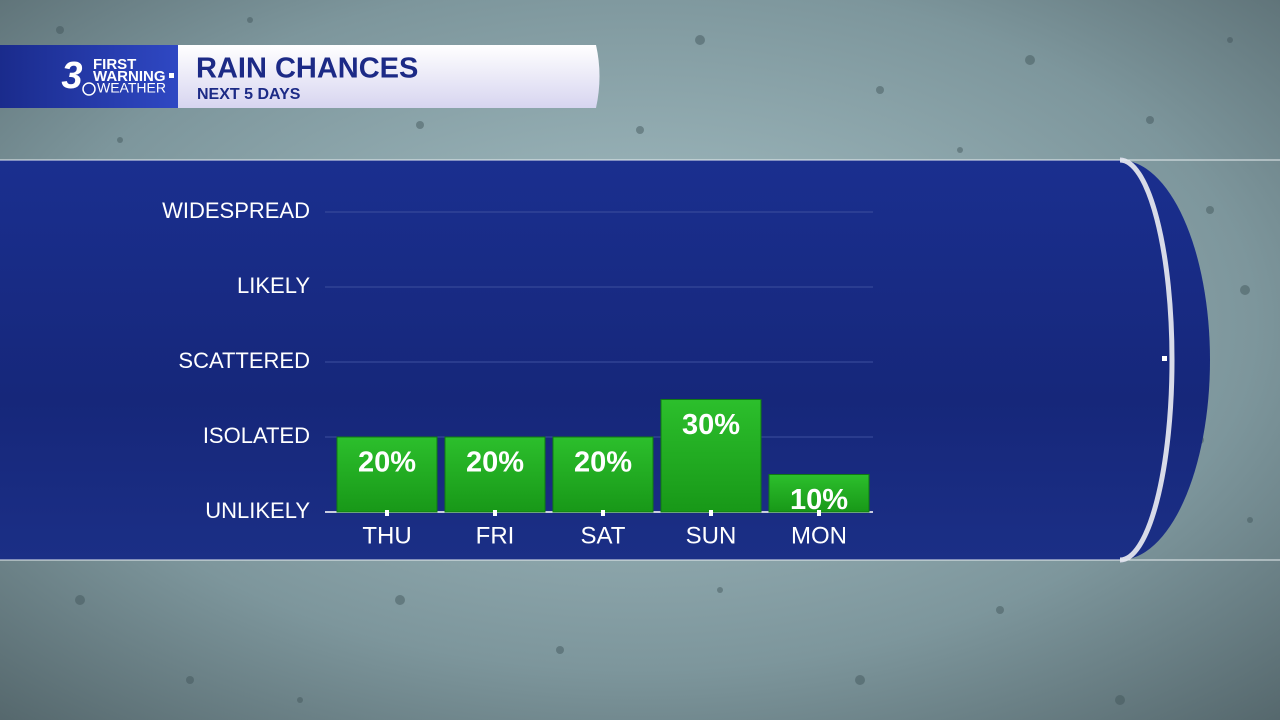  I want to click on logo-text: WEATHER, so click(131, 88).